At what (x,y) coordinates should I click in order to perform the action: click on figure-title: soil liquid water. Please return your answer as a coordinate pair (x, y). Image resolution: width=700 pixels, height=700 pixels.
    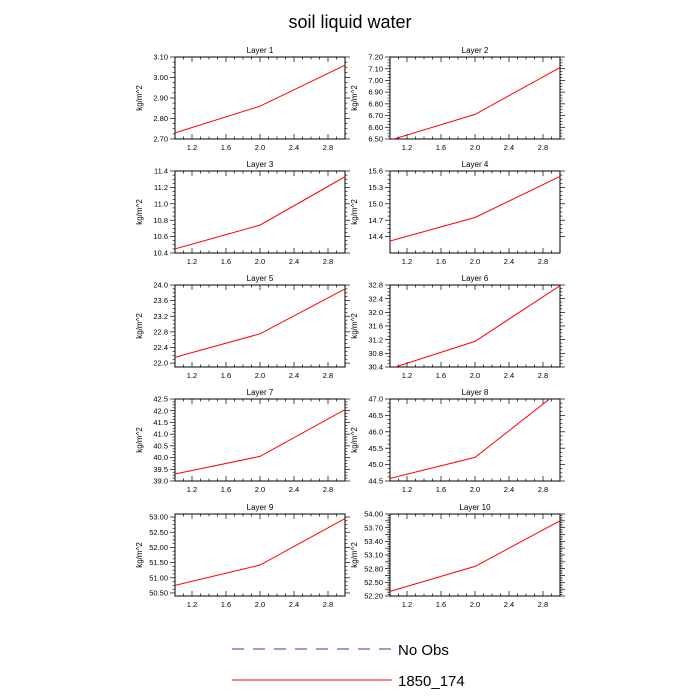
    Looking at the image, I should click on (349, 22).